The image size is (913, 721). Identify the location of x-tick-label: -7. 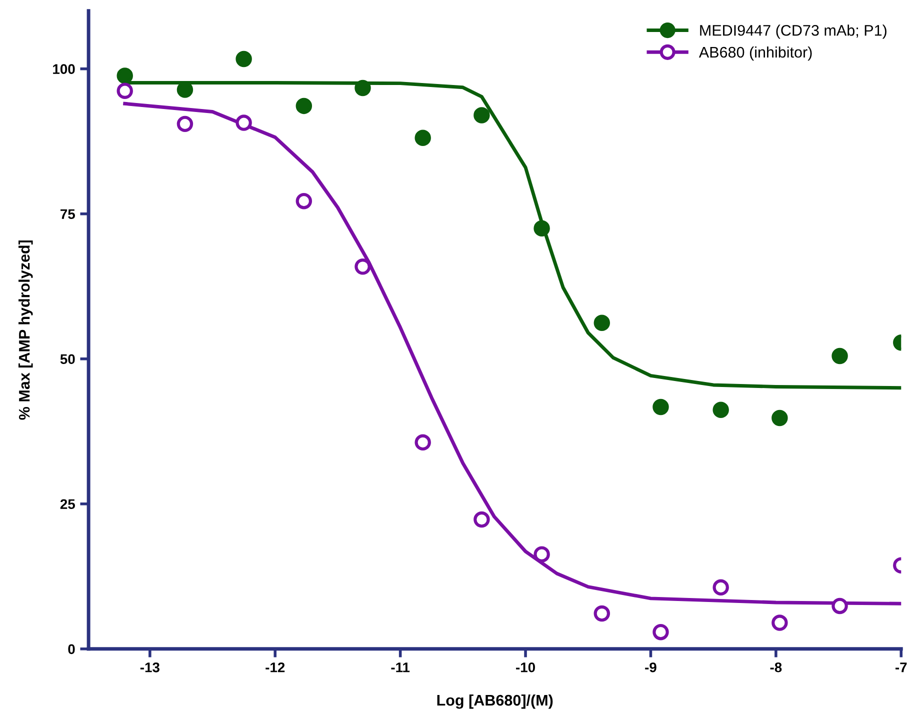
(901, 667).